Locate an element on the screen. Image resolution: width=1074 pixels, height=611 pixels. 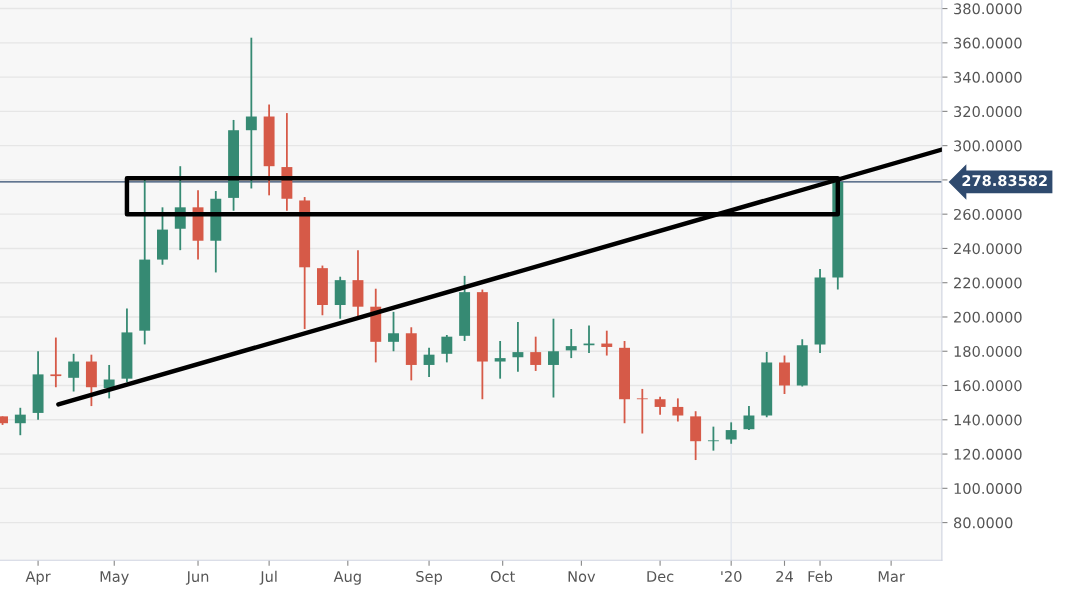
y-tick-label: 100.0000 is located at coordinates (988, 489).